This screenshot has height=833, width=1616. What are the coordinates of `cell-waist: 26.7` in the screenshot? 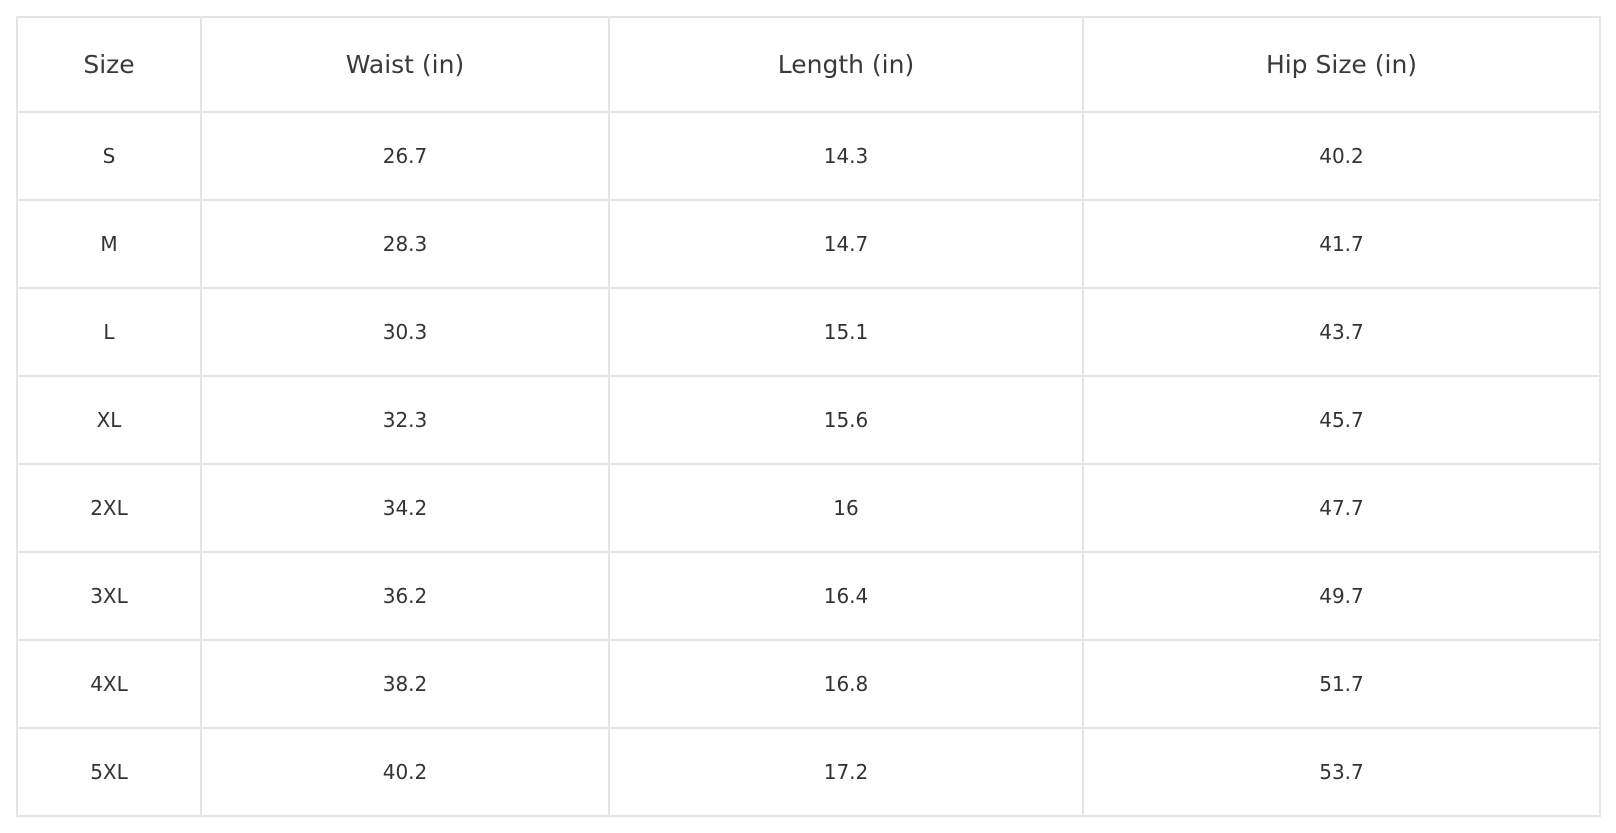 It's located at (405, 156).